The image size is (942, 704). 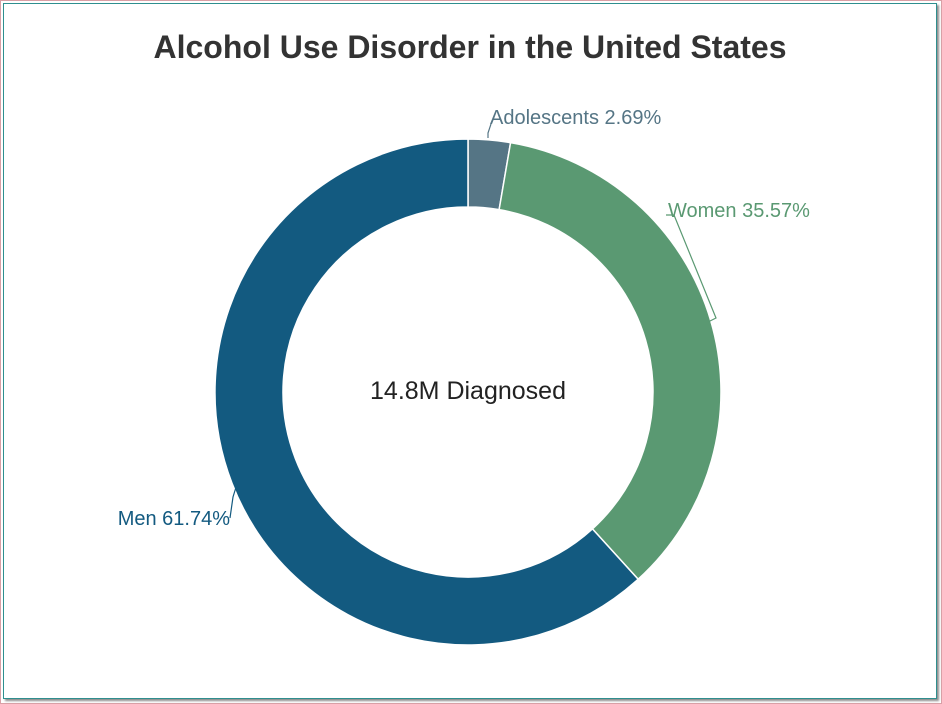 What do you see at coordinates (610, 361) in the screenshot?
I see `slice-women` at bounding box center [610, 361].